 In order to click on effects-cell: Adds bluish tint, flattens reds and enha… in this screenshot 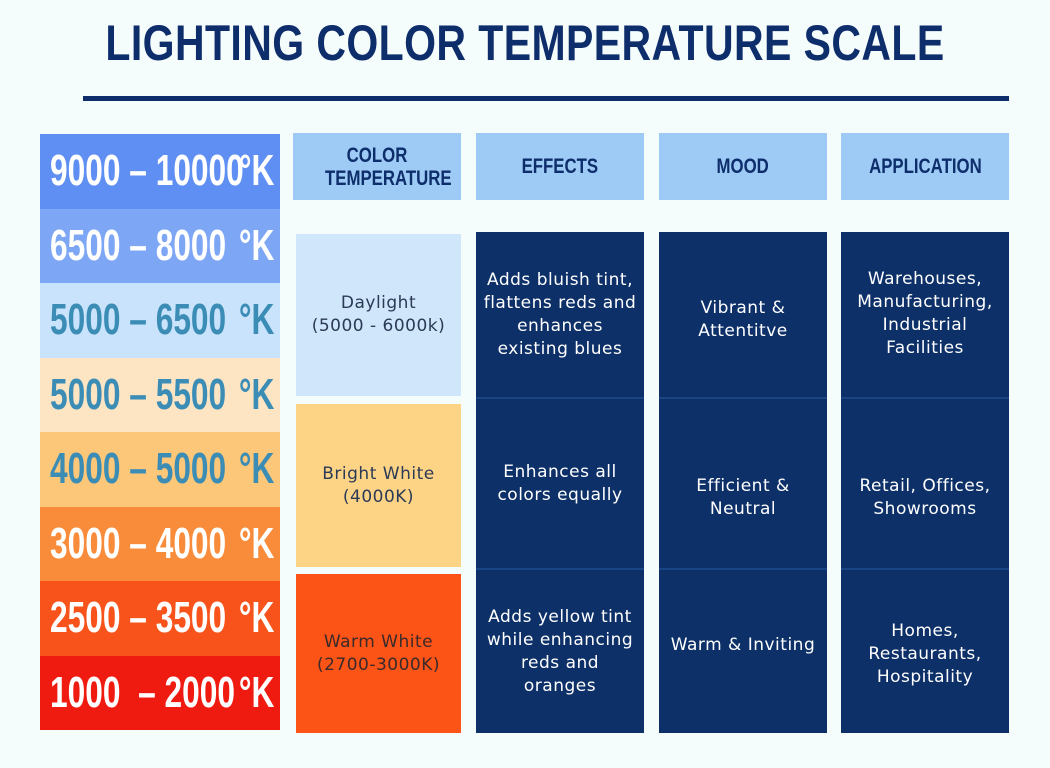, I will do `click(560, 314)`.